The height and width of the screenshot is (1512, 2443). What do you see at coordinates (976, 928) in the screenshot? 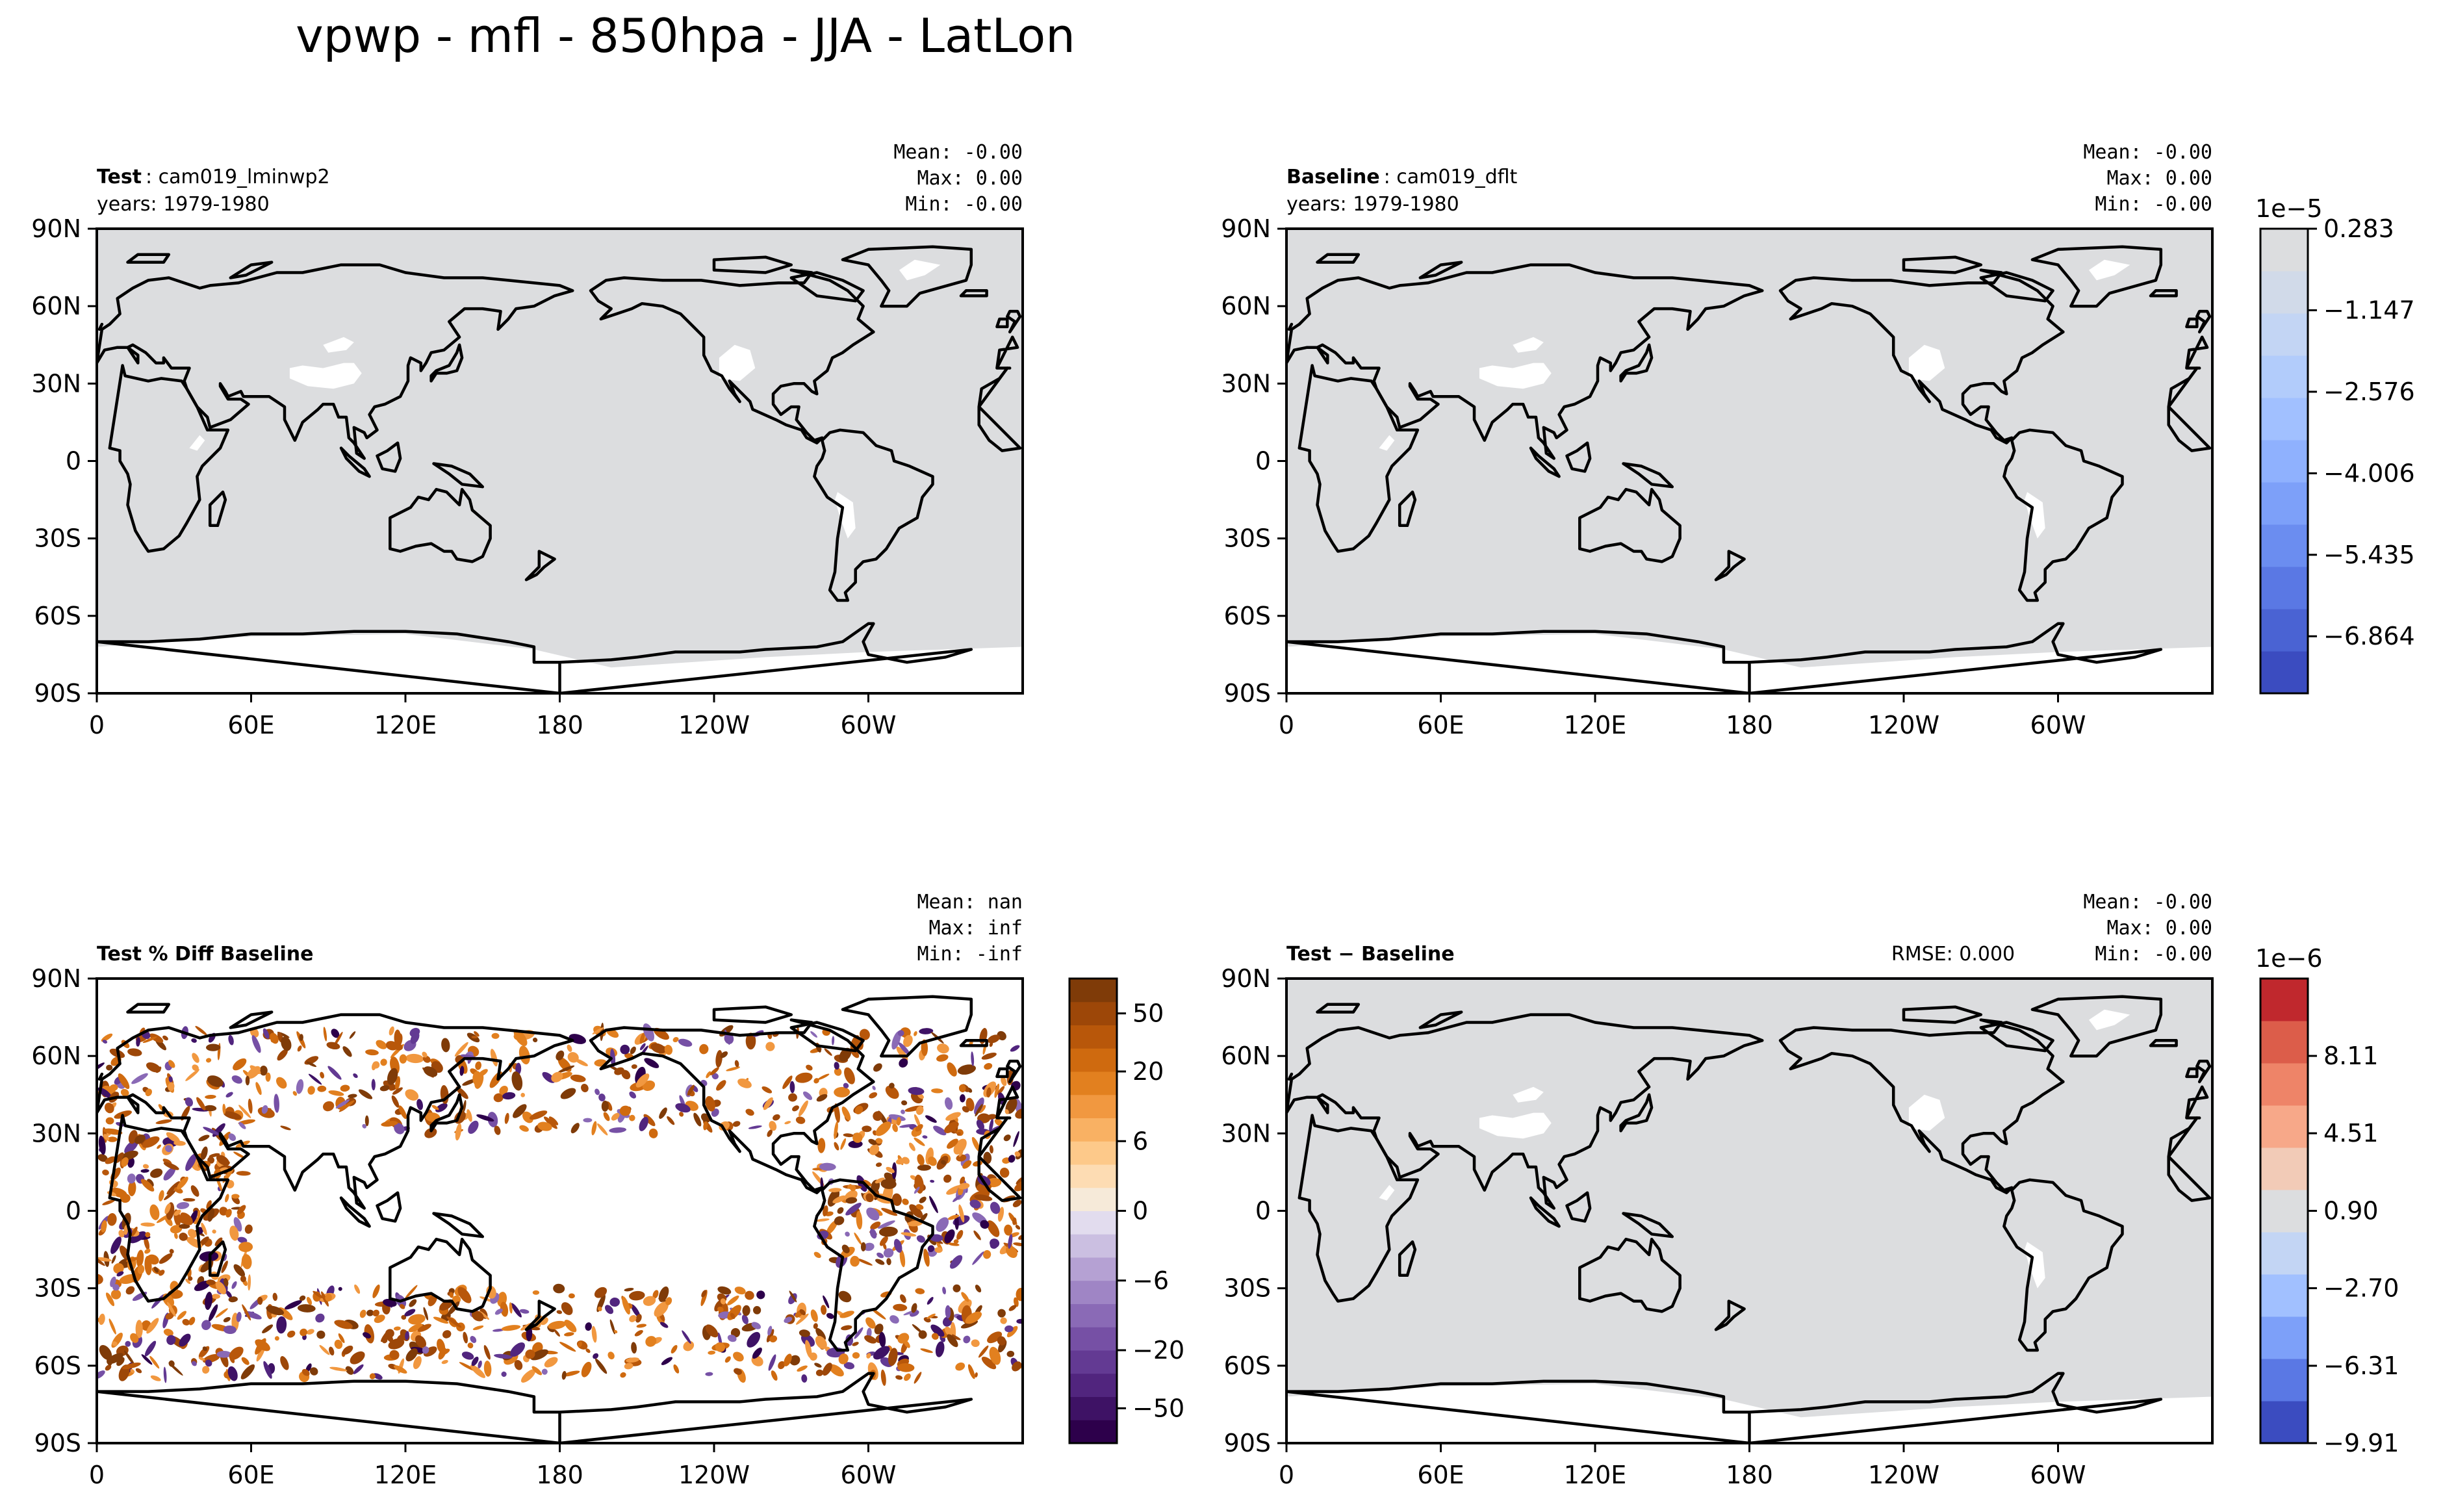
I see `stat-max: Max: inf` at bounding box center [976, 928].